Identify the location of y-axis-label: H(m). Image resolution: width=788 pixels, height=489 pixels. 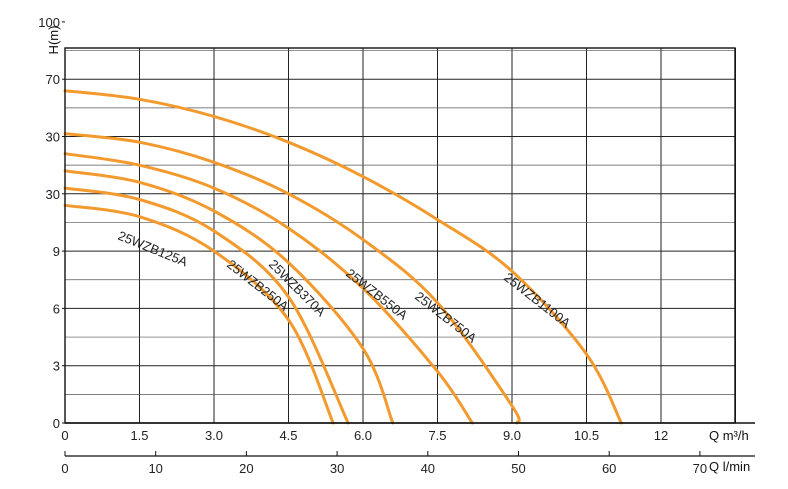
(53, 40).